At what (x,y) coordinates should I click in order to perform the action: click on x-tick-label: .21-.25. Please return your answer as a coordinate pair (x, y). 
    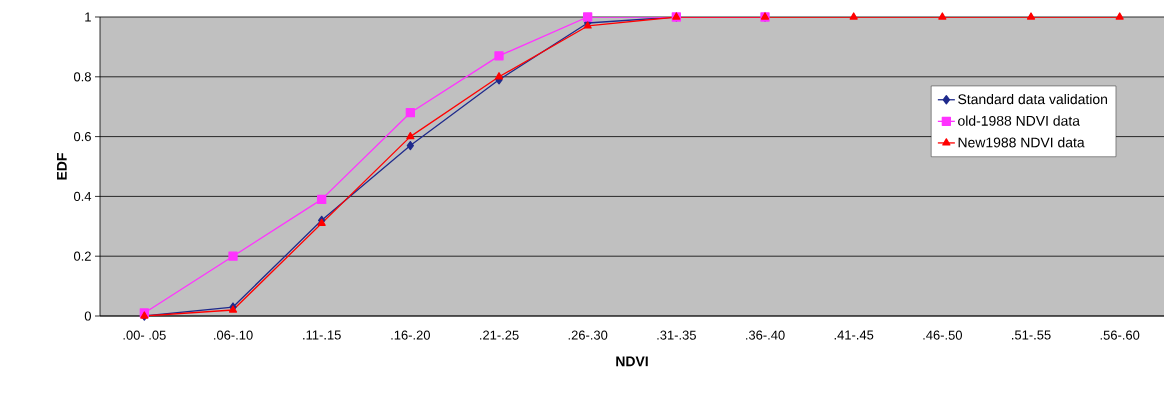
    Looking at the image, I should click on (499, 335).